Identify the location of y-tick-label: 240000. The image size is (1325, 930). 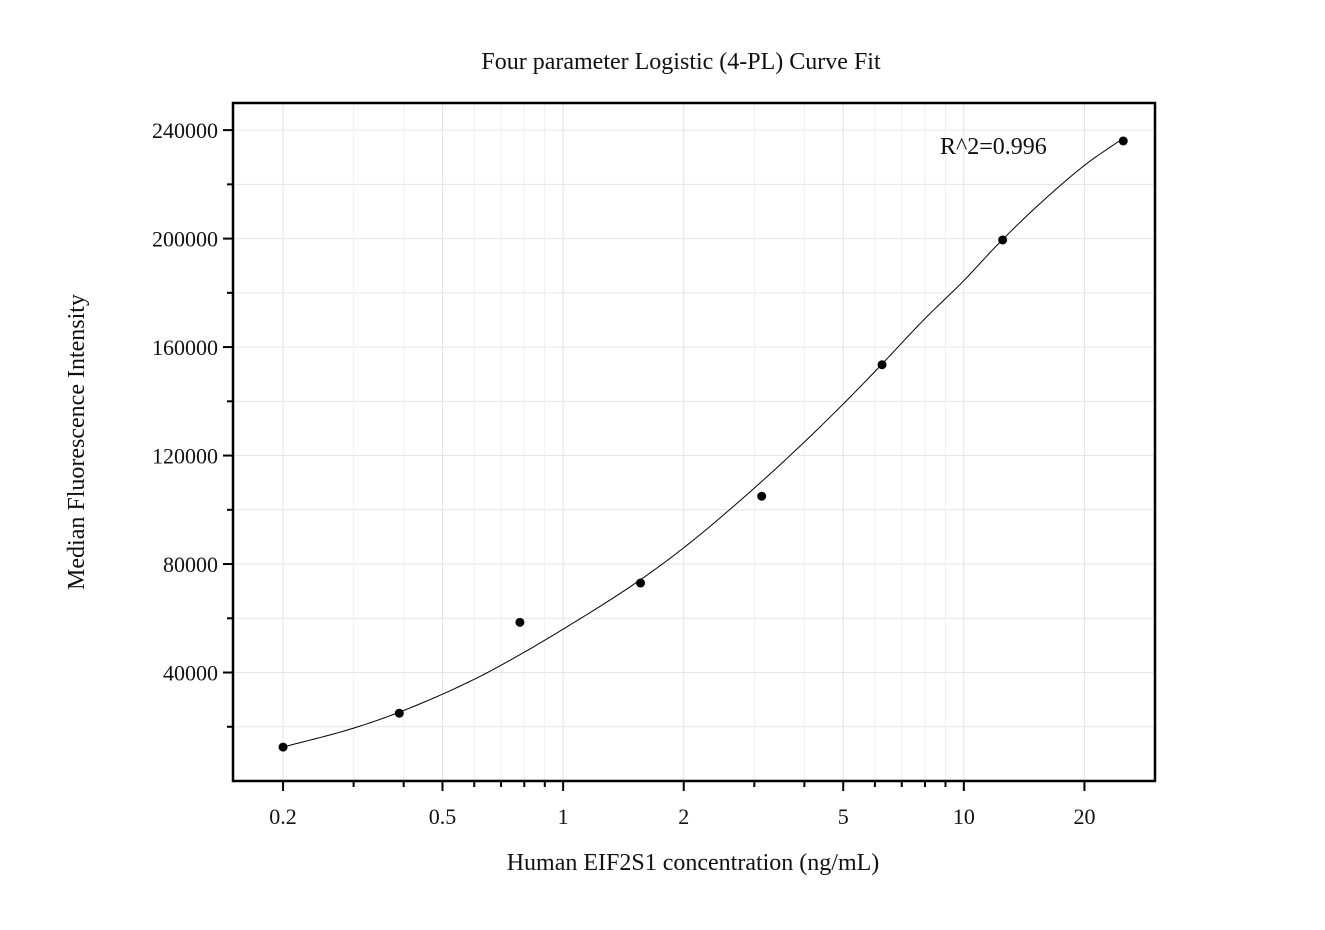
(185, 130).